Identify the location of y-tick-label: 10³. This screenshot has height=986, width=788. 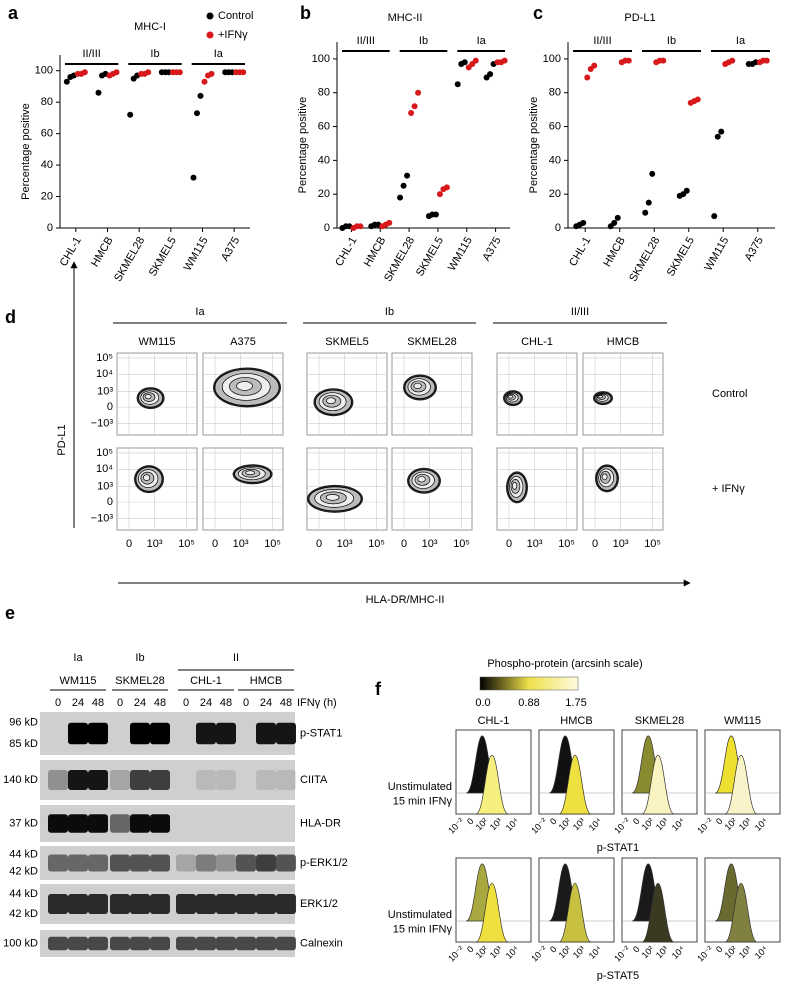
(105, 486).